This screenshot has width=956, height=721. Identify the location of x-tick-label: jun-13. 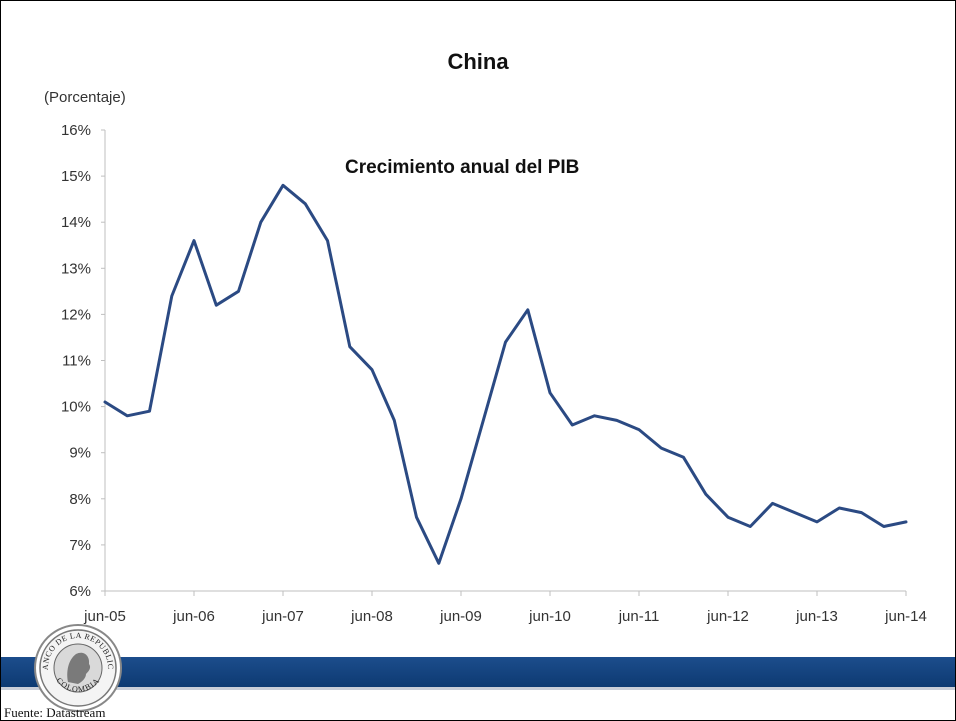
(816, 616).